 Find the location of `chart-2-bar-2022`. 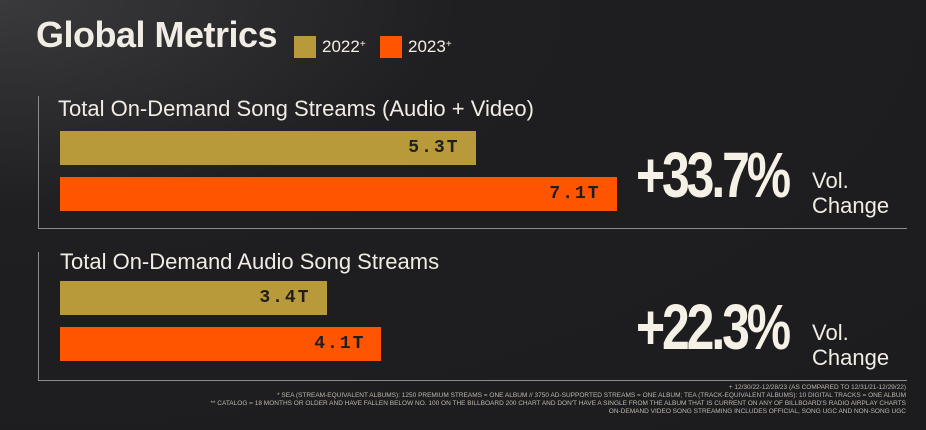

chart-2-bar-2022 is located at coordinates (193, 298).